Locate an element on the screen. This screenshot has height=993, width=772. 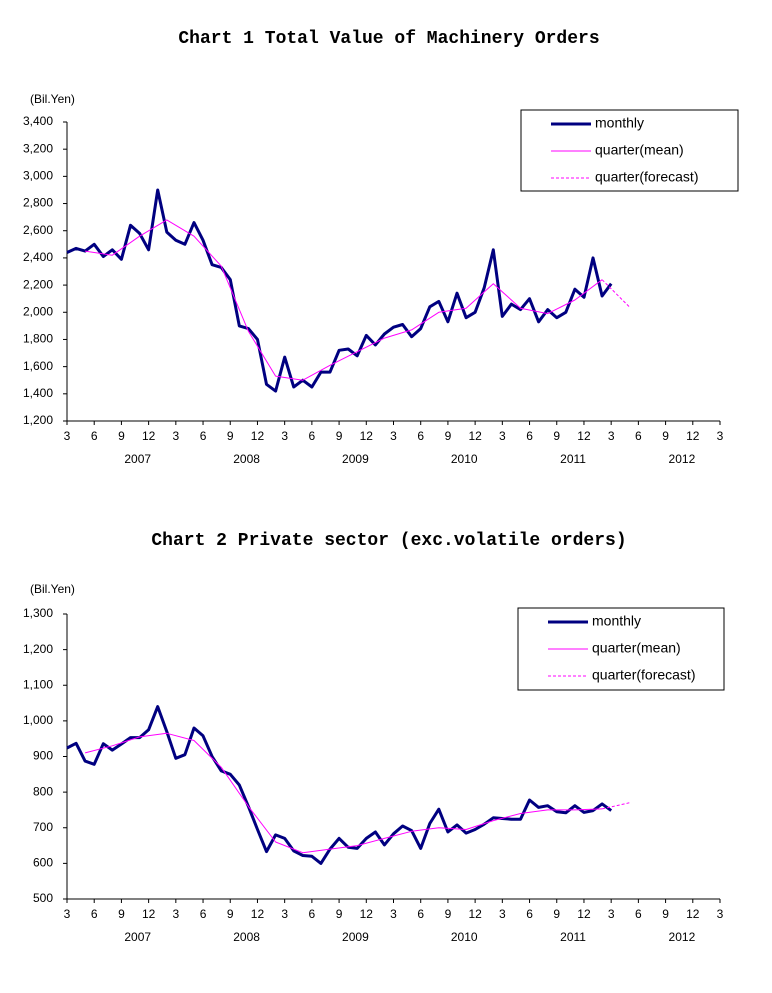
y-tick-label: 900 is located at coordinates (43, 756).